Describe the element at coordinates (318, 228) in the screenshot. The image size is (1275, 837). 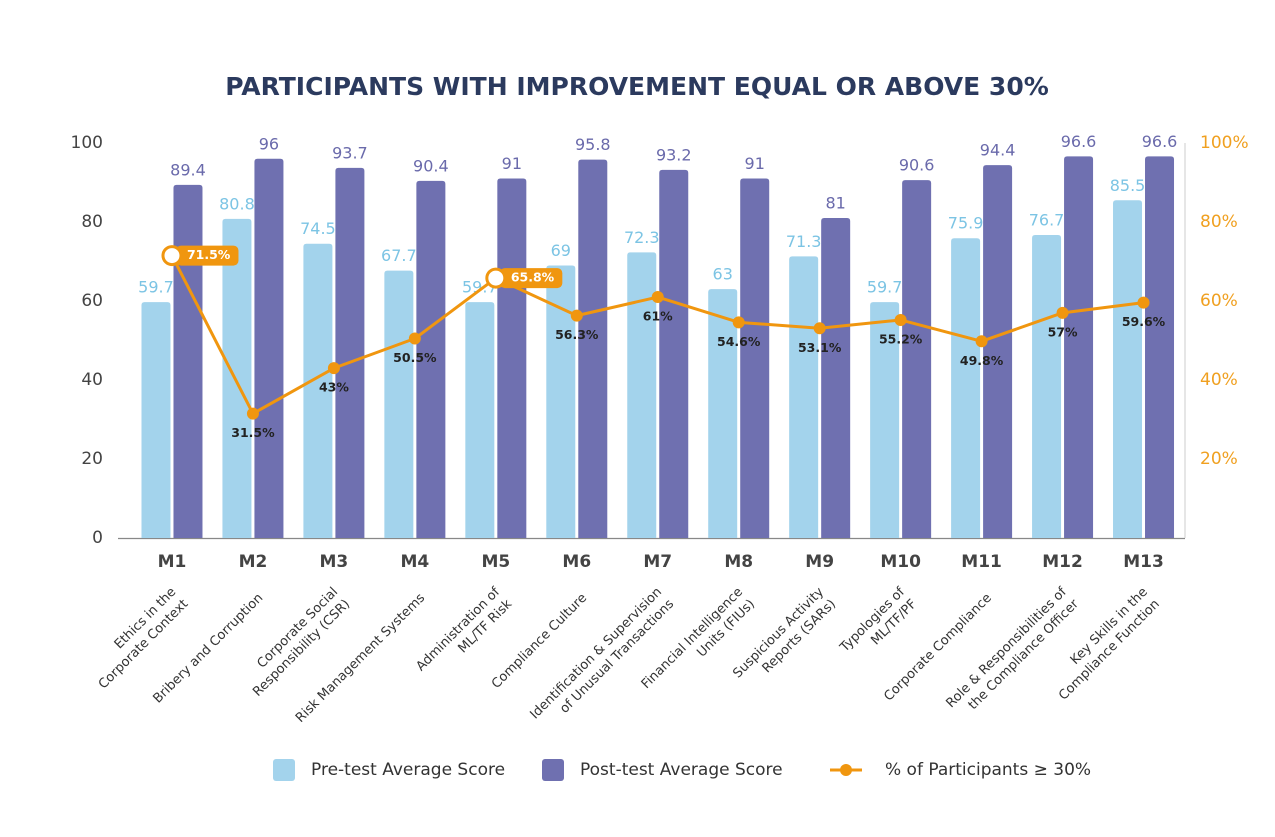
I see `bar-value-label: 74.5` at that location.